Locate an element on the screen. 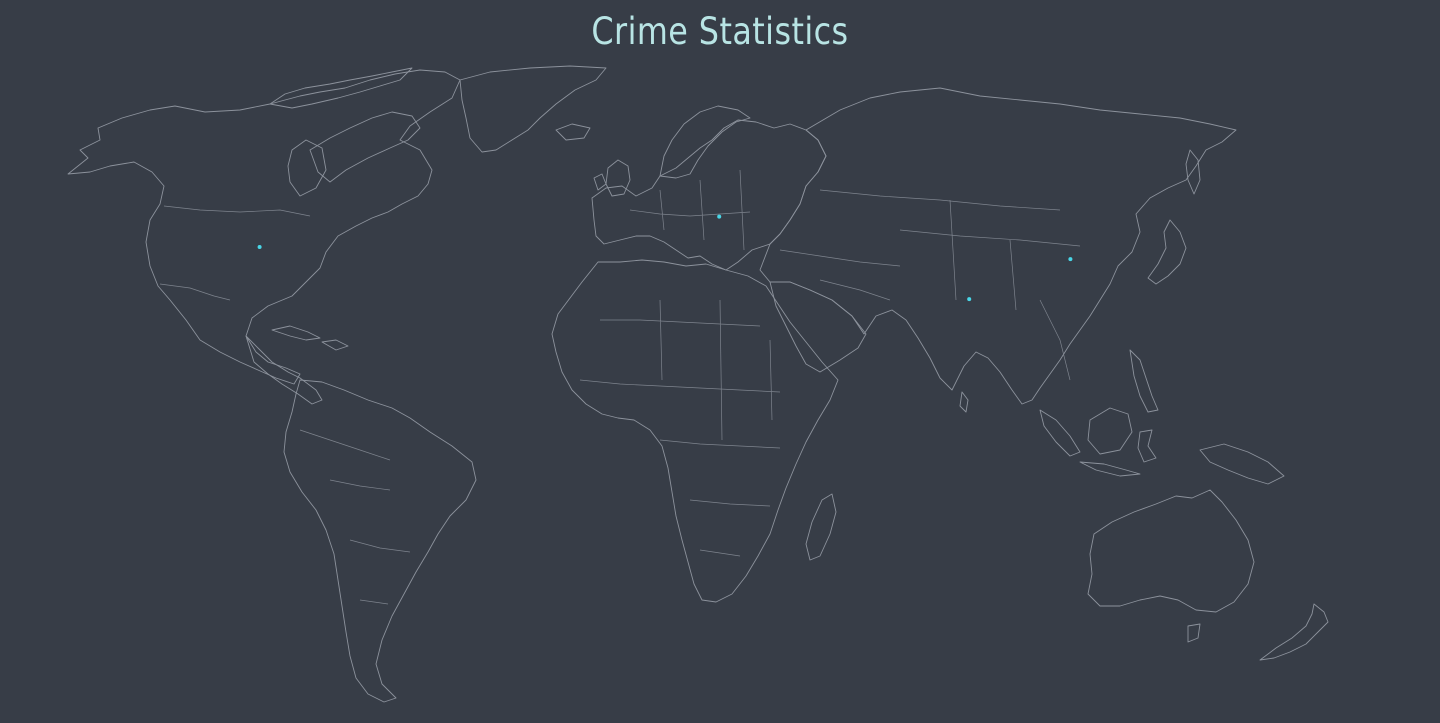 The height and width of the screenshot is (723, 1440). crime-markers is located at coordinates (665, 258).